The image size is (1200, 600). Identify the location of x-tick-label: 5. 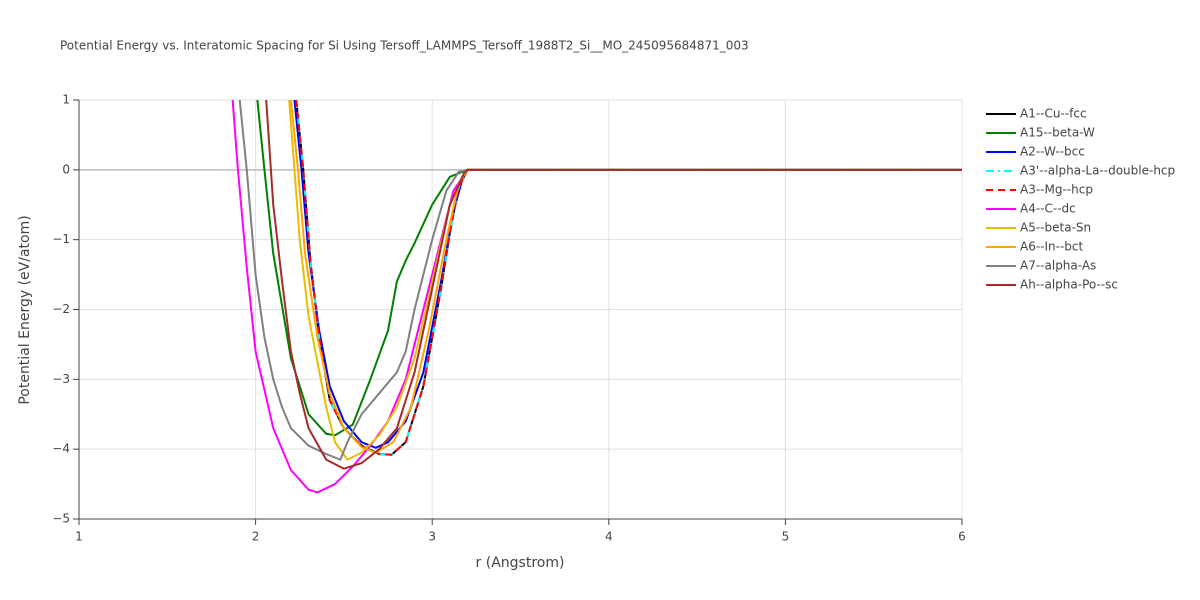
(786, 537).